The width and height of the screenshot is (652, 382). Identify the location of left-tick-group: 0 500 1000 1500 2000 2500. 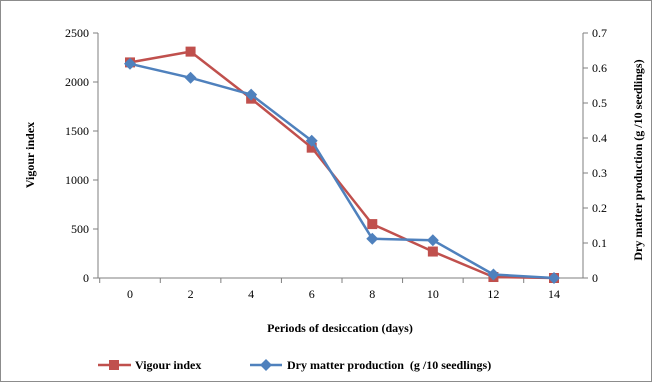
(81, 155).